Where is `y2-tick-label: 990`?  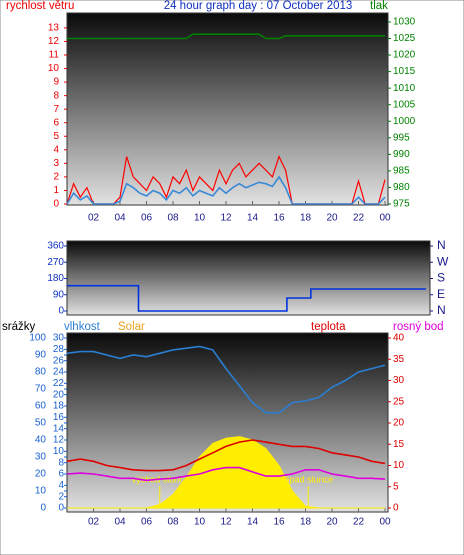
y2-tick-label: 990 is located at coordinates (401, 154).